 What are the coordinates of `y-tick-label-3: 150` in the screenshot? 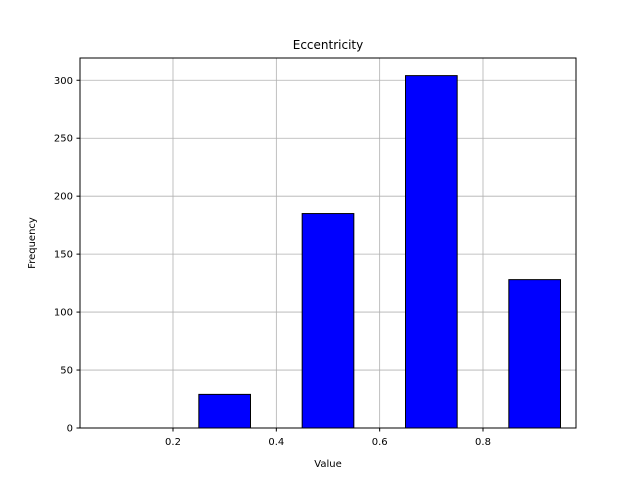 It's located at (63, 255).